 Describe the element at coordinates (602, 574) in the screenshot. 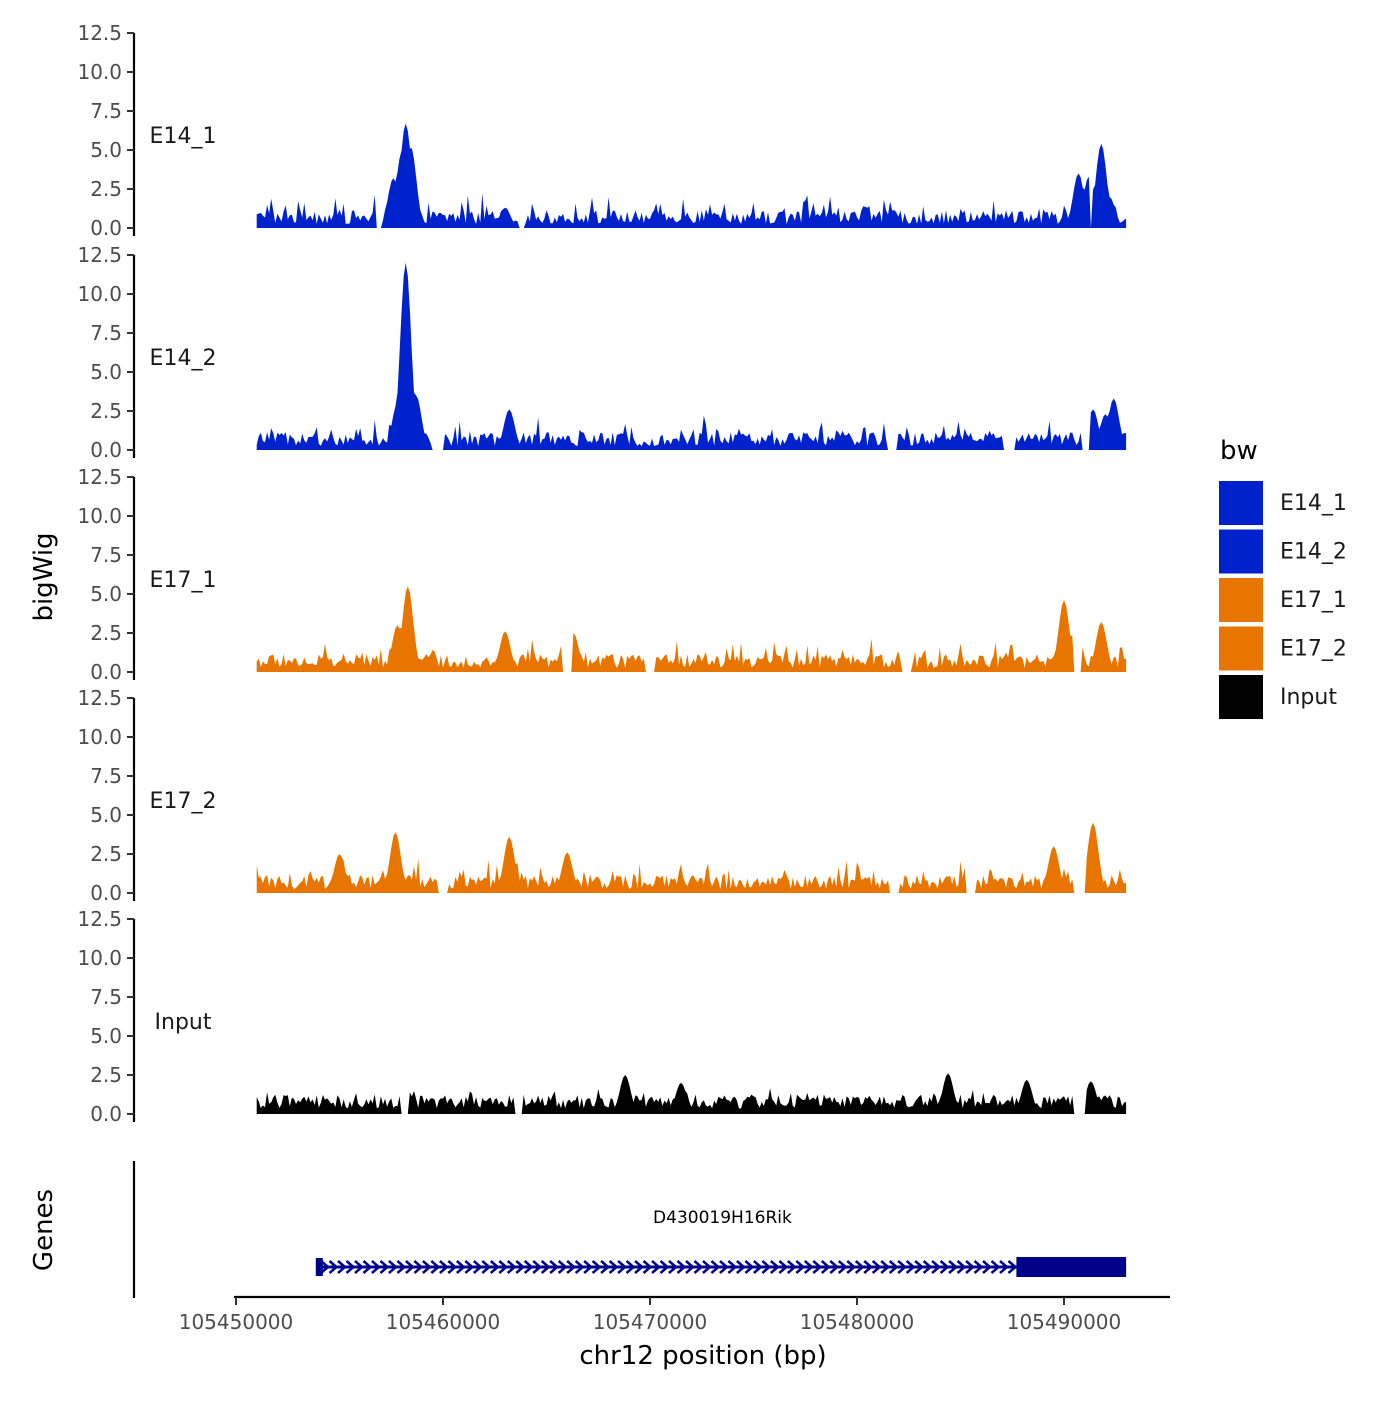

I see `track-E17_1: 0.0 2.5 5.0 7.5 10.0 12.5 E17_1` at that location.